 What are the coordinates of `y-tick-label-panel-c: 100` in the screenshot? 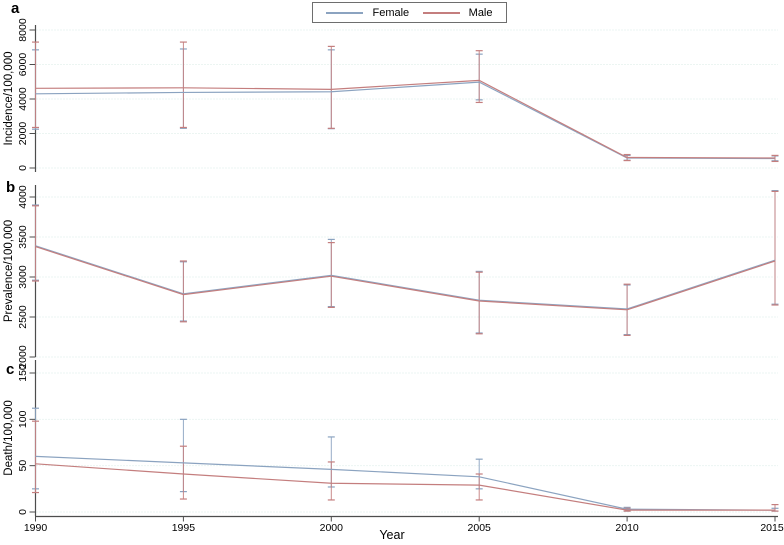 It's located at (23, 419).